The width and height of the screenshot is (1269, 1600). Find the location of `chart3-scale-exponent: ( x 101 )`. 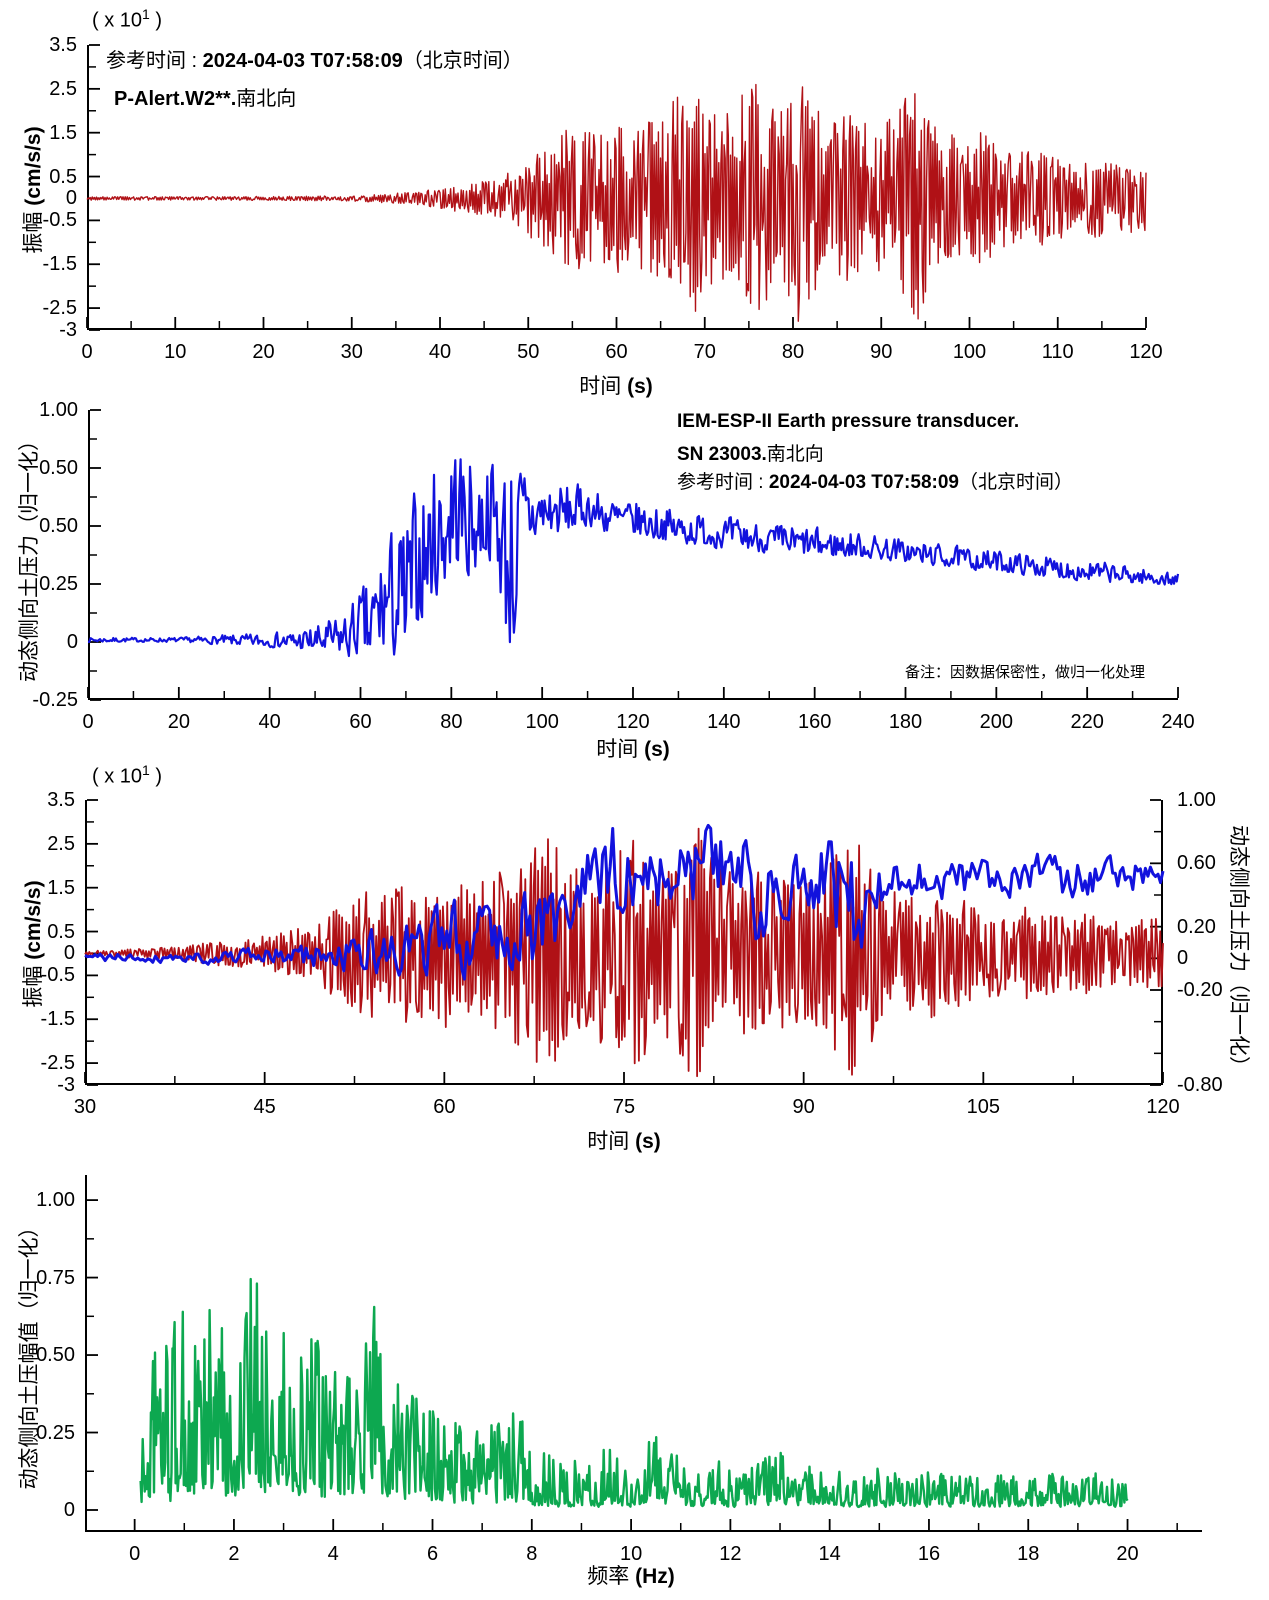

chart3-scale-exponent: ( x 101 ) is located at coordinates (127, 775).